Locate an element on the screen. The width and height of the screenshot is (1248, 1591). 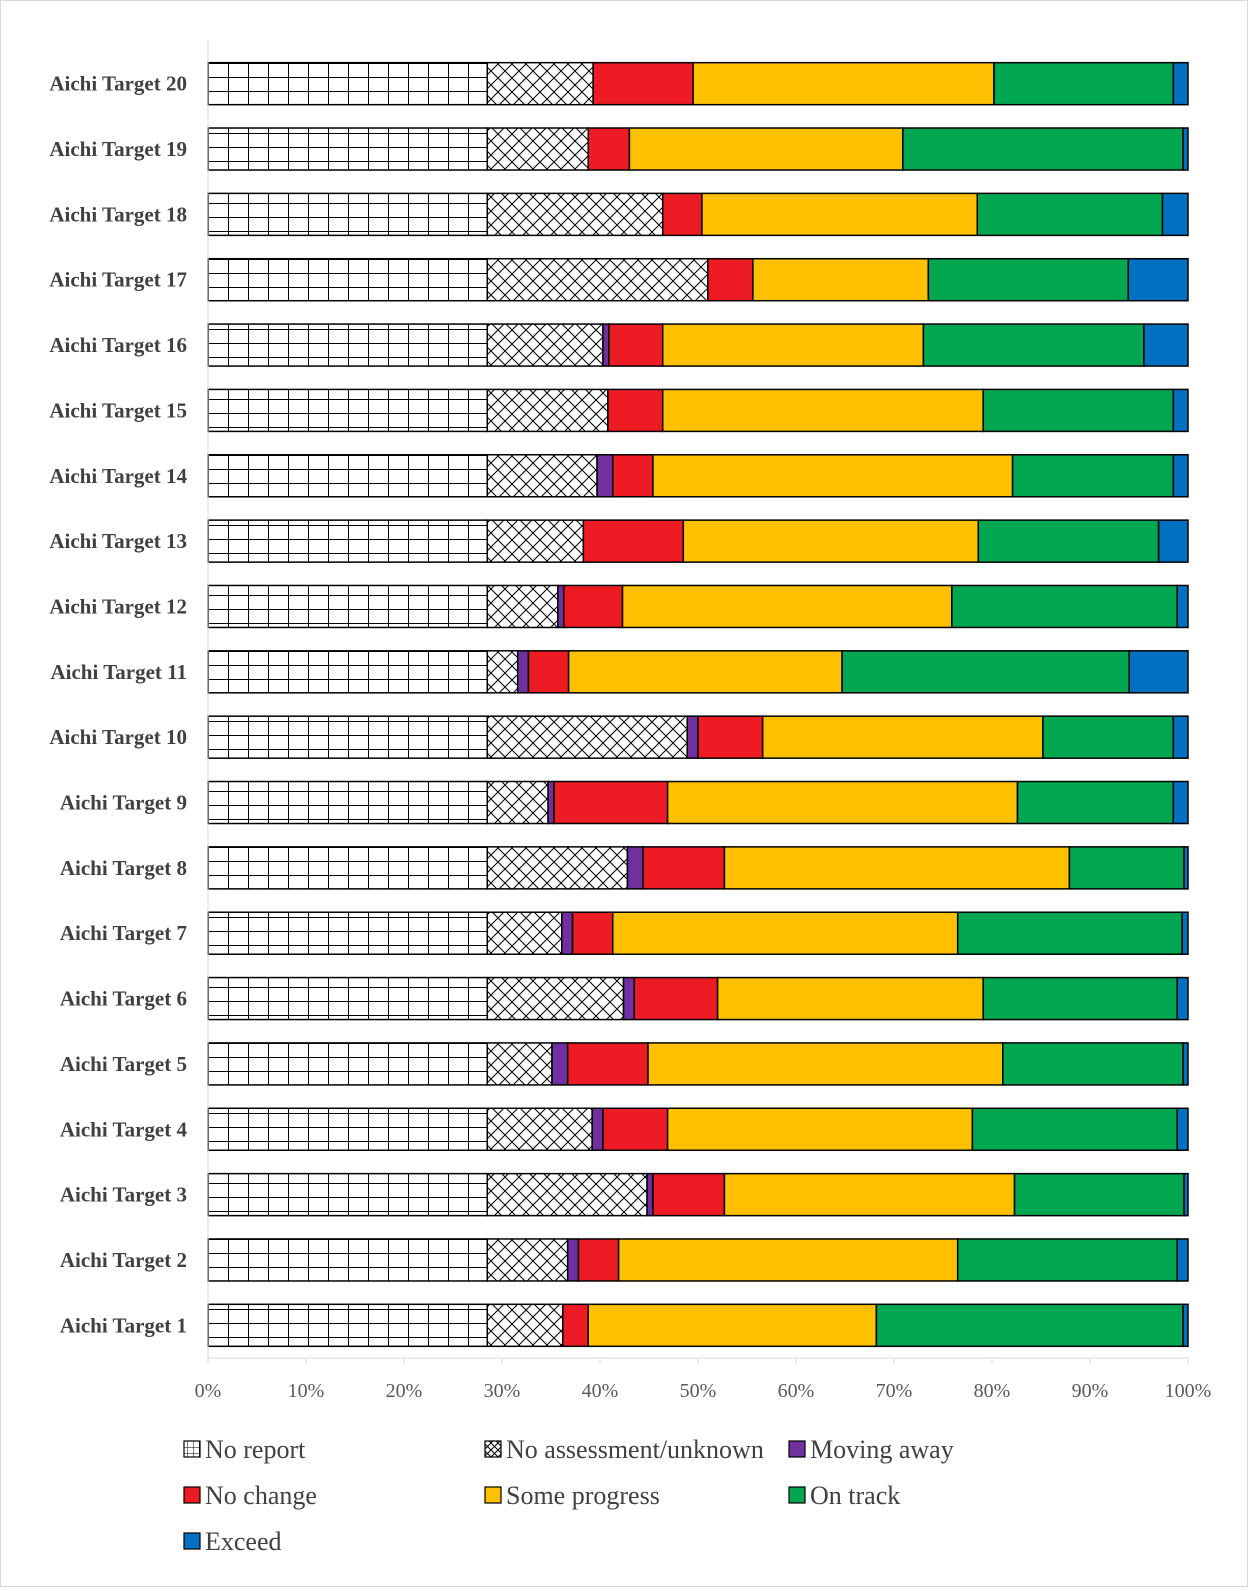
category-label: Aichi Target 12 is located at coordinates (118, 606).